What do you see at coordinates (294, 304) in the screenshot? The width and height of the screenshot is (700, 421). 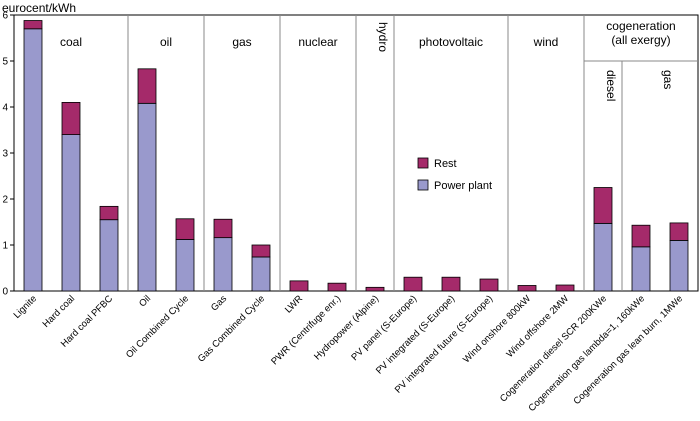 I see `category-label: LWR` at bounding box center [294, 304].